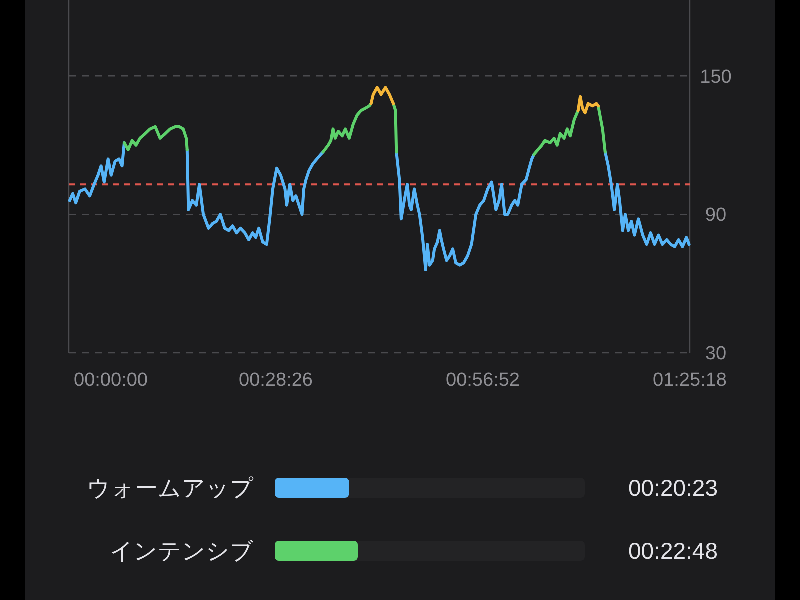  I want to click on y-tick-label: 90, so click(716, 215).